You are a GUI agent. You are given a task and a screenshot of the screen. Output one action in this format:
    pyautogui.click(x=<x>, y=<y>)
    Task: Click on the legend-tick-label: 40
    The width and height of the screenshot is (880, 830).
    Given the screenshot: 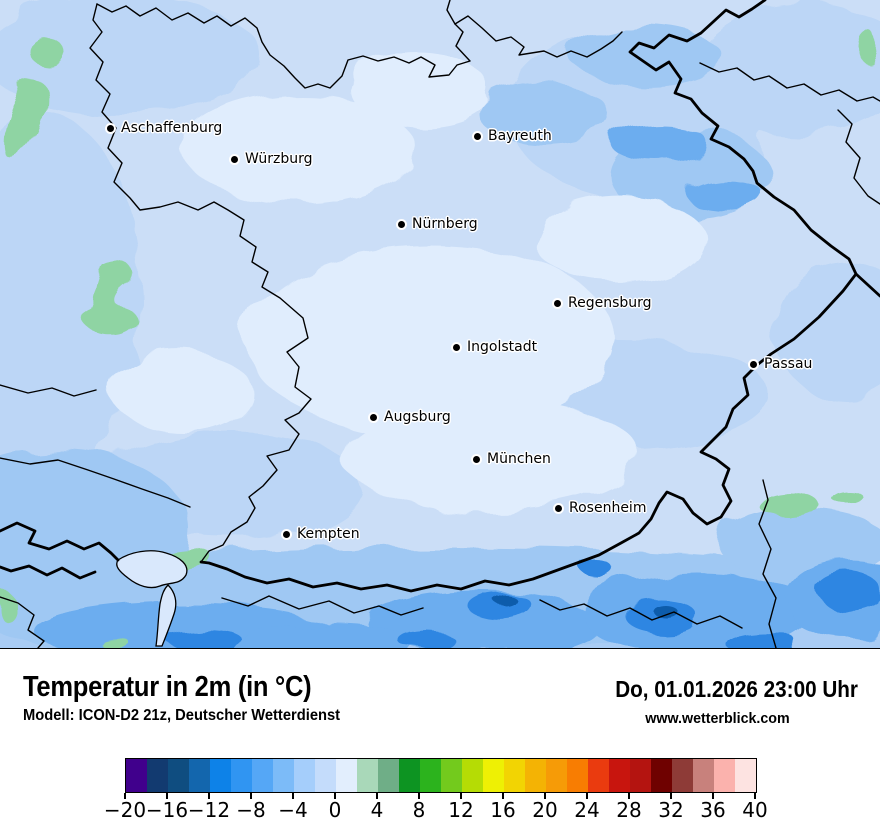 What is the action you would take?
    pyautogui.click(x=755, y=810)
    